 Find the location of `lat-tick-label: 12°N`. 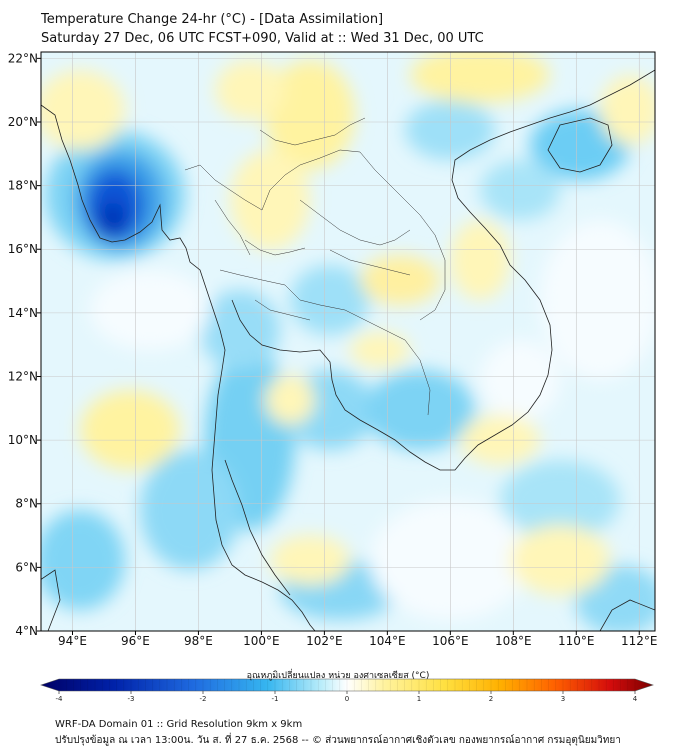

lat-tick-label: 12°N is located at coordinates (23, 376).